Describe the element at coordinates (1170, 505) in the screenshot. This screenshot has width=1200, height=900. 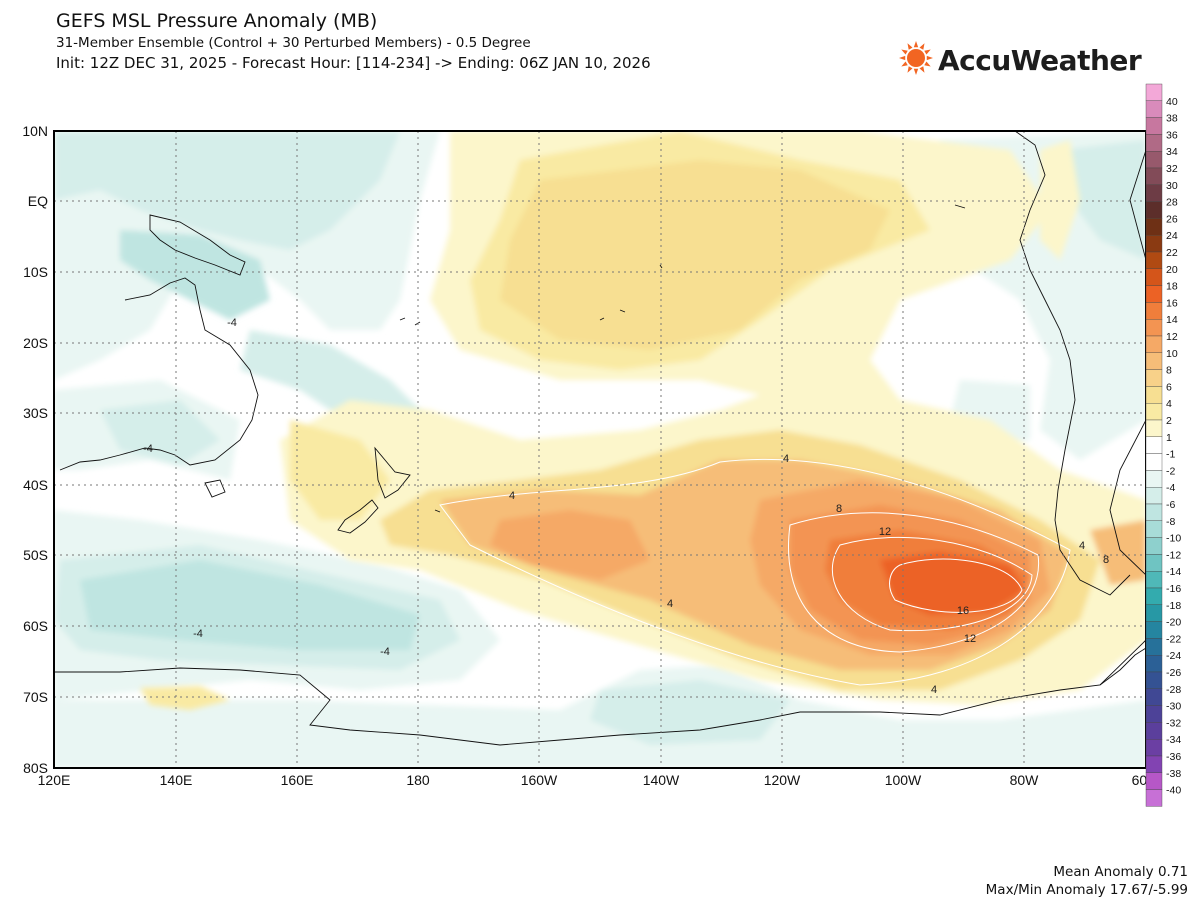
I see `colorbar-level: -6` at that location.